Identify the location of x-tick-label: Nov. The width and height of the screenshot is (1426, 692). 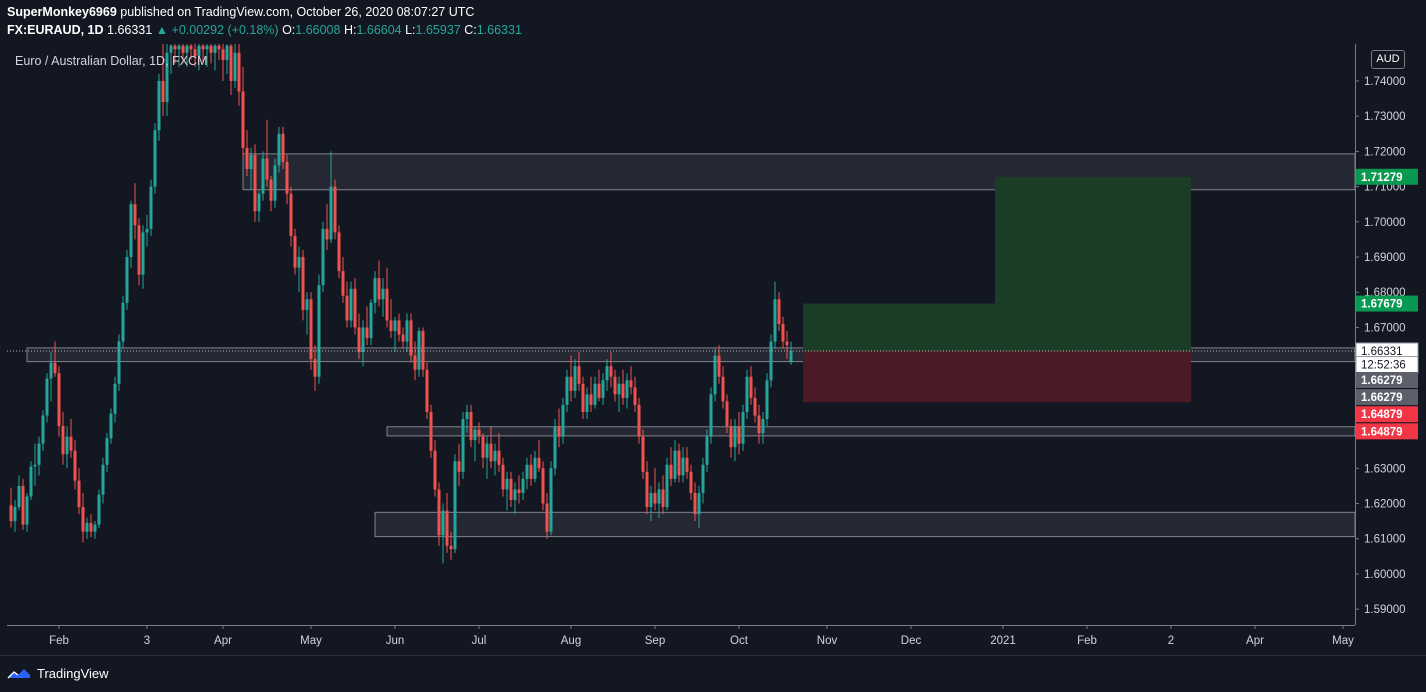
(827, 641).